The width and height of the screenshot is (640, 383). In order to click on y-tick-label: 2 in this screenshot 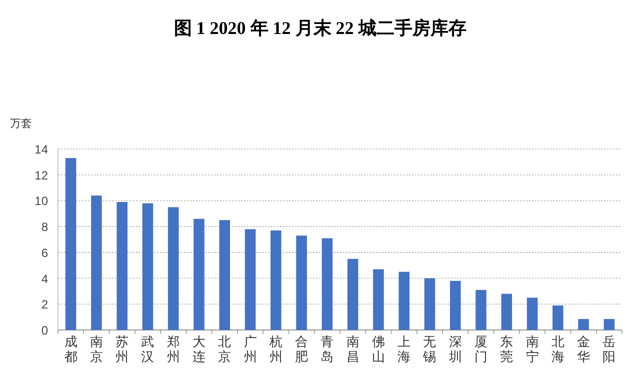, I will do `click(44, 305)`.